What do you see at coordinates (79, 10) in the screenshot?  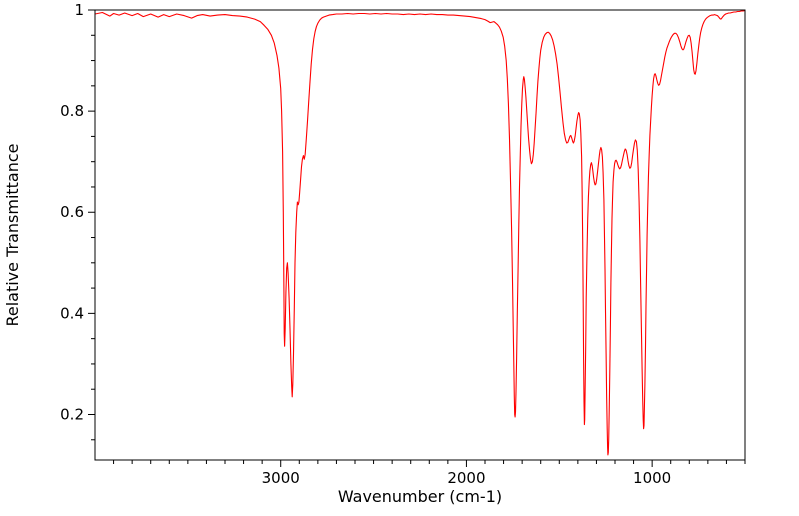 I see `y-tick-label: 1` at bounding box center [79, 10].